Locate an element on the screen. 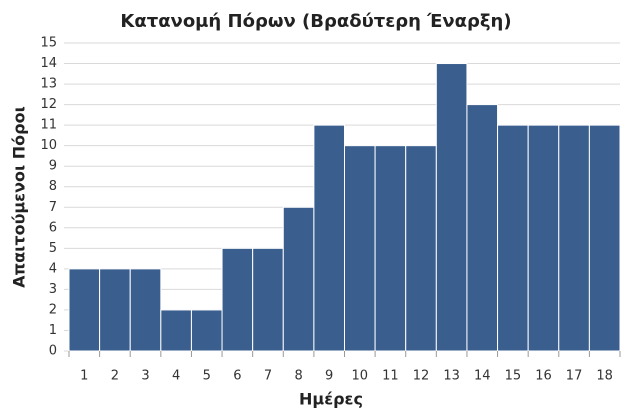  x-tick-label: 5 is located at coordinates (207, 376).